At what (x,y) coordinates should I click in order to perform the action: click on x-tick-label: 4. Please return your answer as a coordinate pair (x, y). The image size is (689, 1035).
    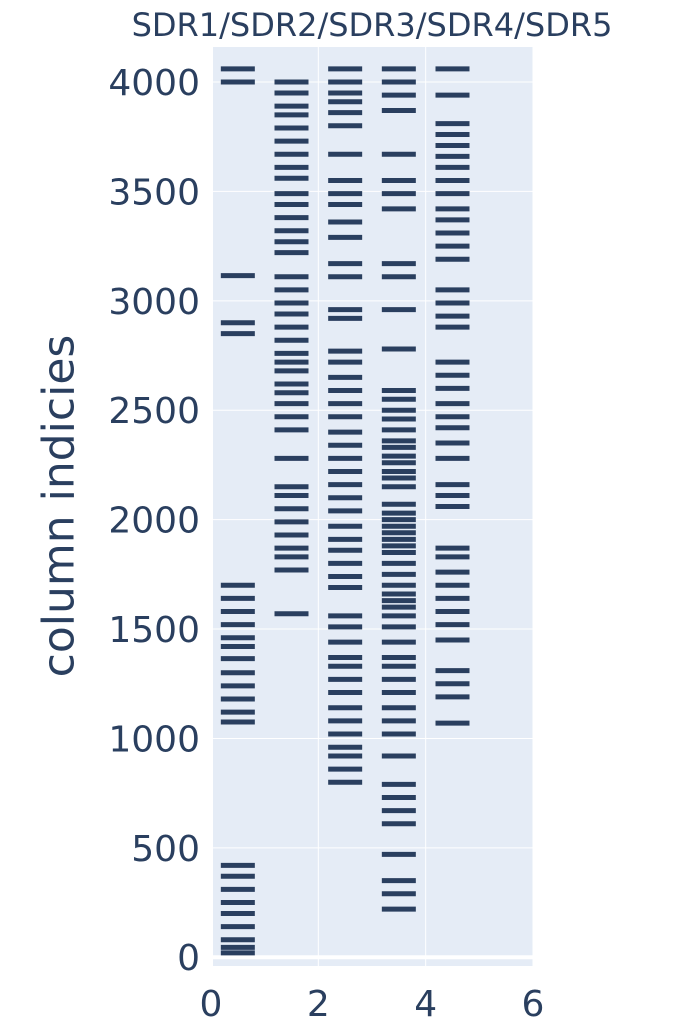
    Looking at the image, I should click on (425, 1004).